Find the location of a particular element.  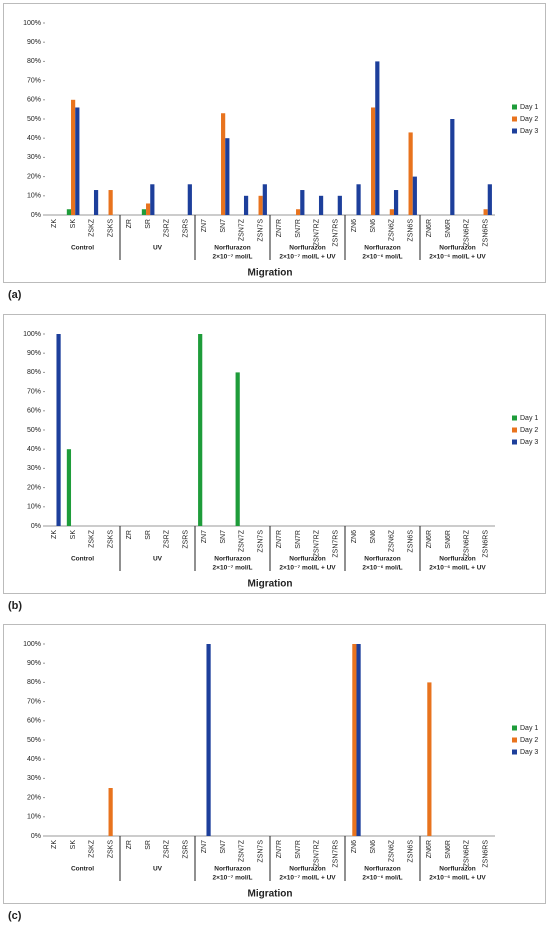

x-tick-label: ZN7R is located at coordinates (279, 228).